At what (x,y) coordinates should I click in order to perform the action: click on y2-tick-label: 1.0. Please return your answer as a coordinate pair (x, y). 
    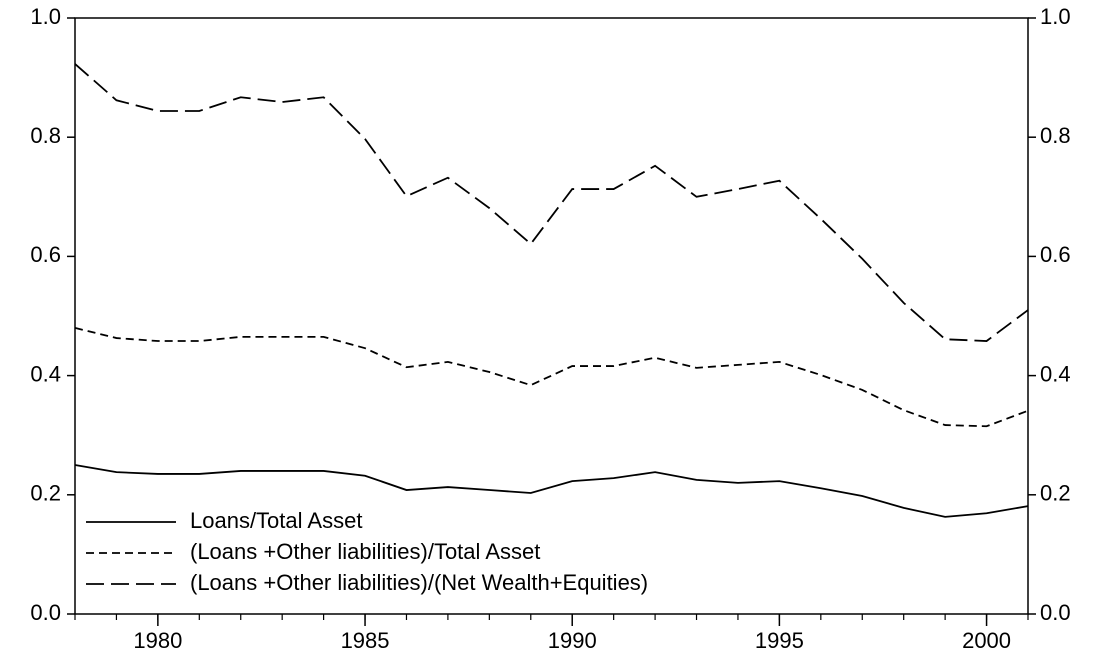
    Looking at the image, I should click on (1055, 16).